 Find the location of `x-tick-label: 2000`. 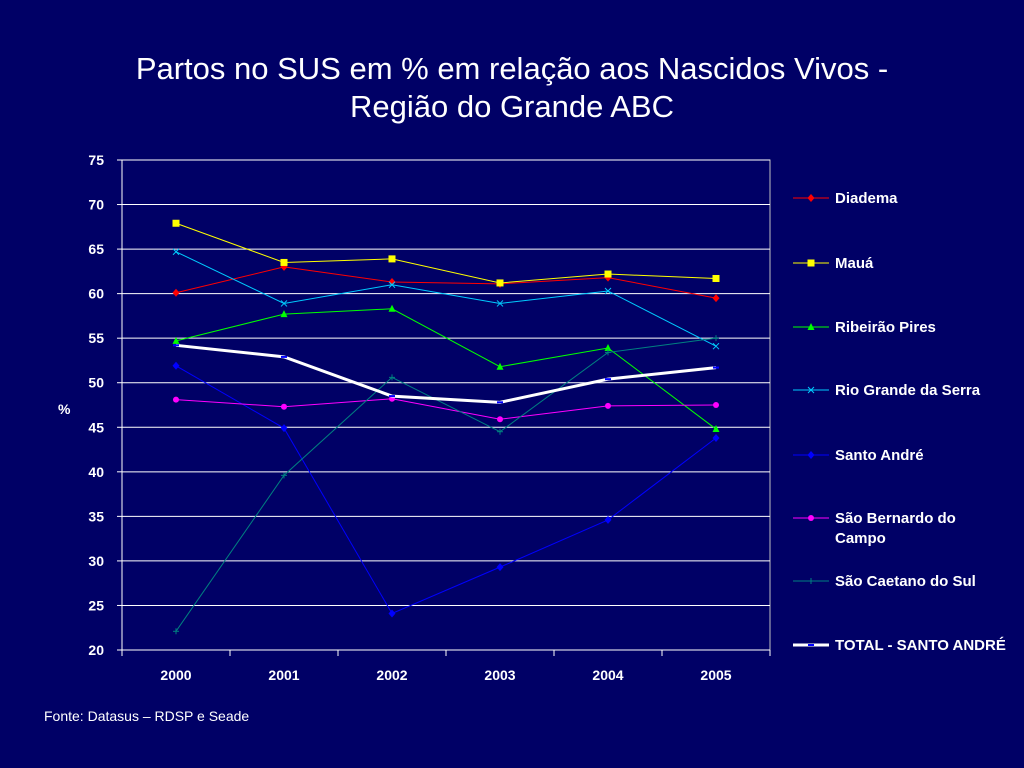

x-tick-label: 2000 is located at coordinates (175, 675).